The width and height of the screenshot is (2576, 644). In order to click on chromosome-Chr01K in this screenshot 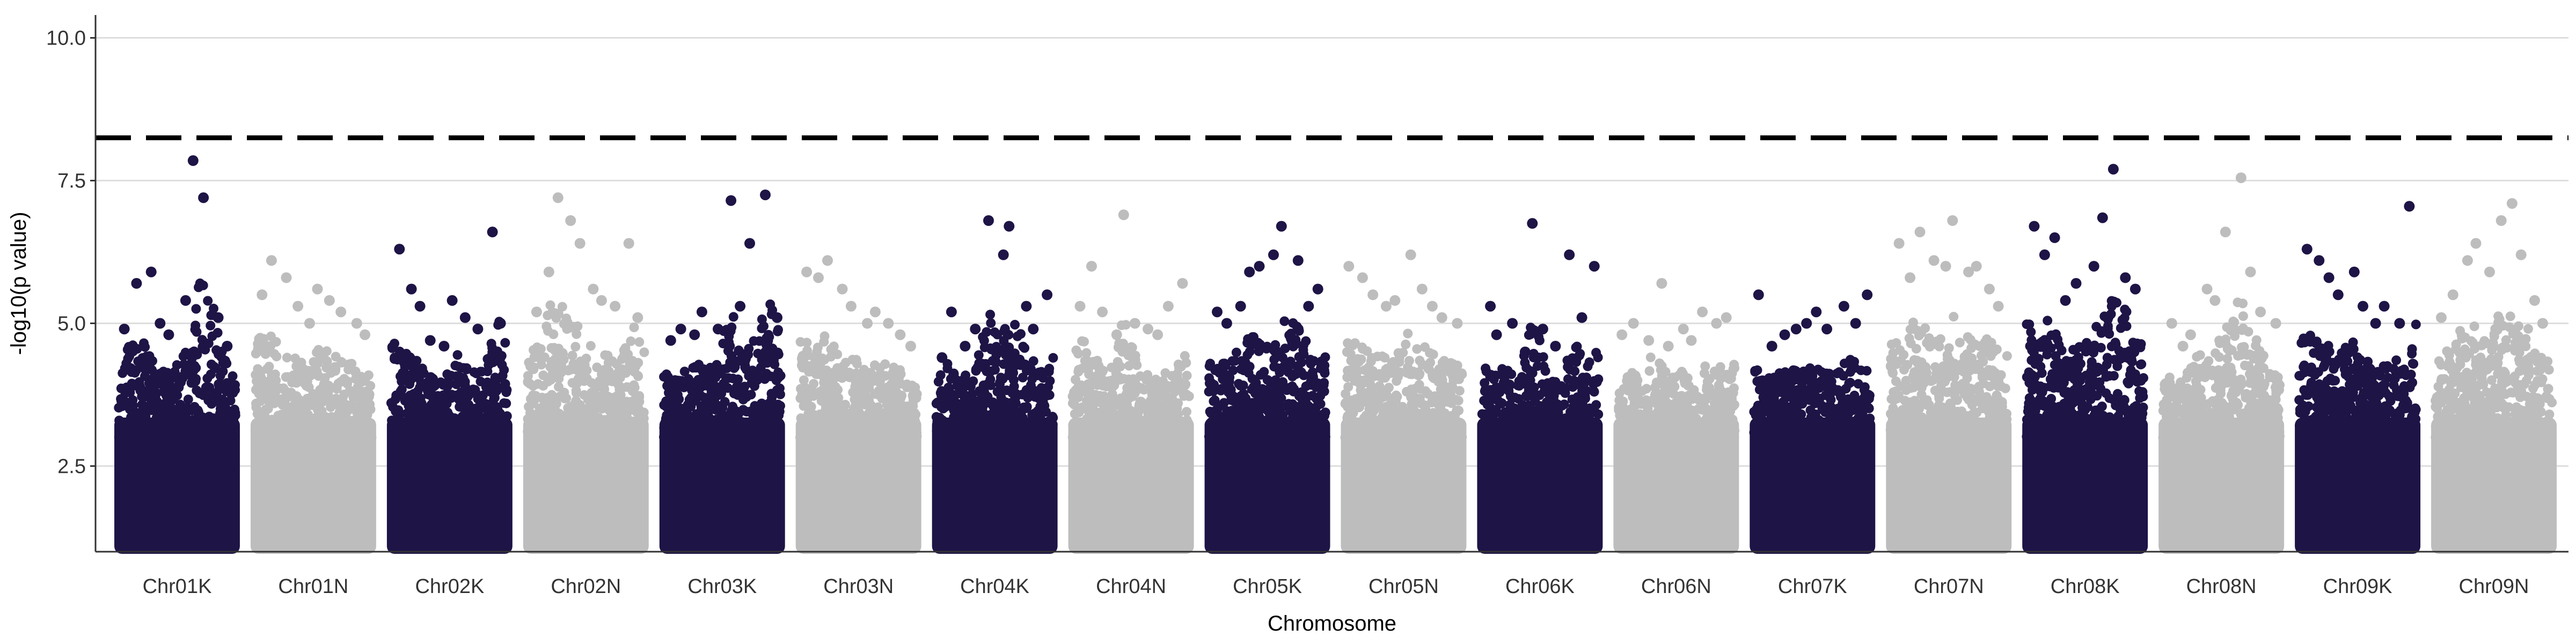, I will do `click(177, 354)`.